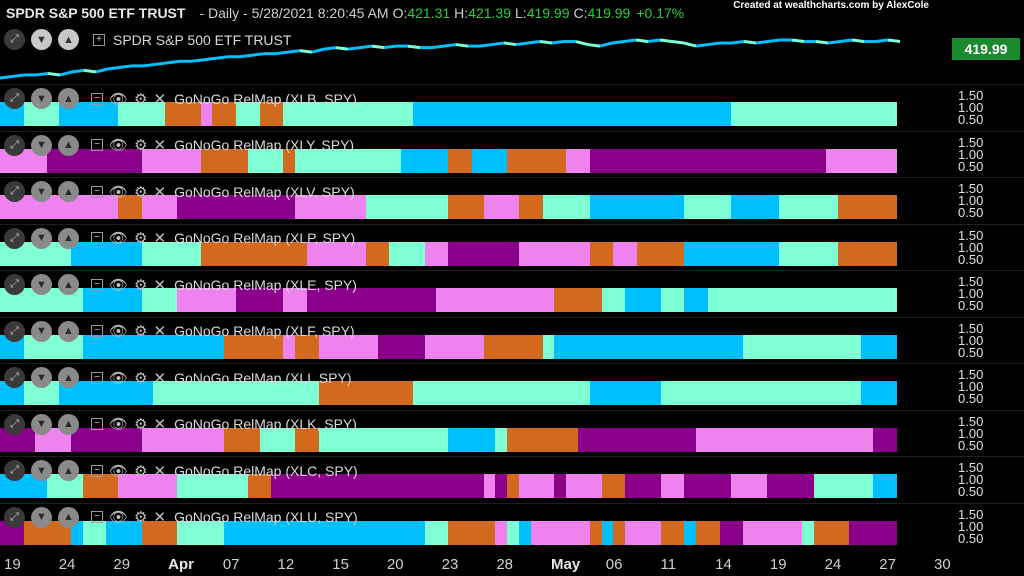 This screenshot has height=576, width=1024. Describe the element at coordinates (263, 377) in the screenshot. I see `relmap-title: GoNoGo RelMap (XLI, SPY)` at that location.